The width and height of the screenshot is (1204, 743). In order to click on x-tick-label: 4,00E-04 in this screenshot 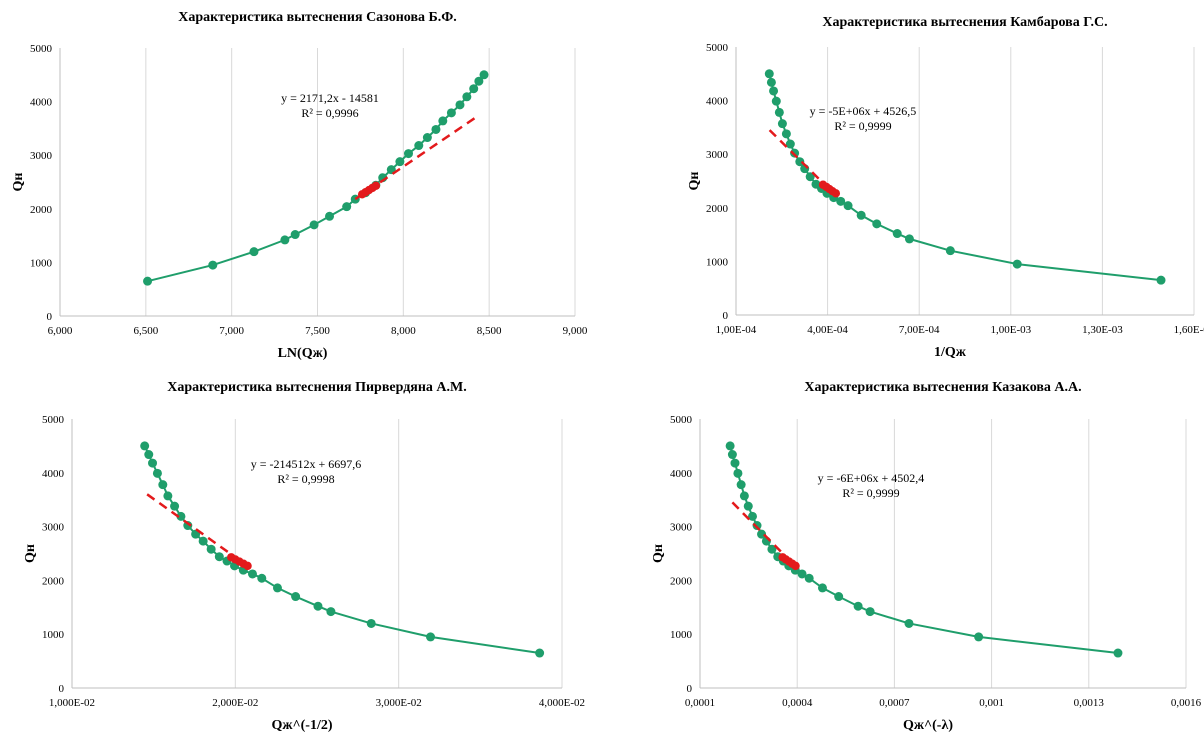, I will do `click(827, 330)`.